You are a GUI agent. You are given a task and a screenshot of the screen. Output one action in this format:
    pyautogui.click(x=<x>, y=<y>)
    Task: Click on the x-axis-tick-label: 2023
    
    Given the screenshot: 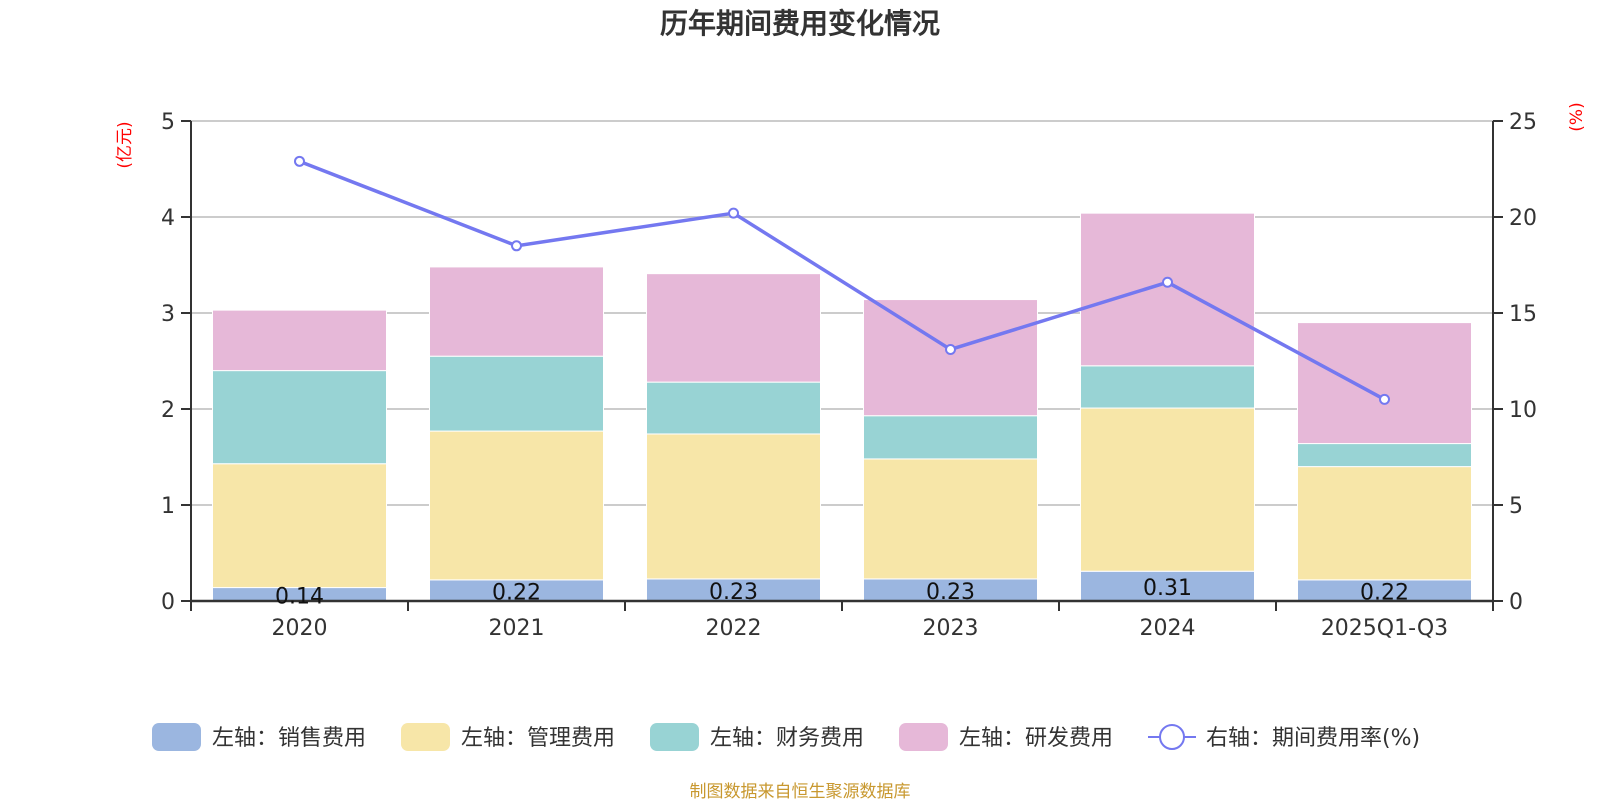 What is the action you would take?
    pyautogui.click(x=951, y=628)
    